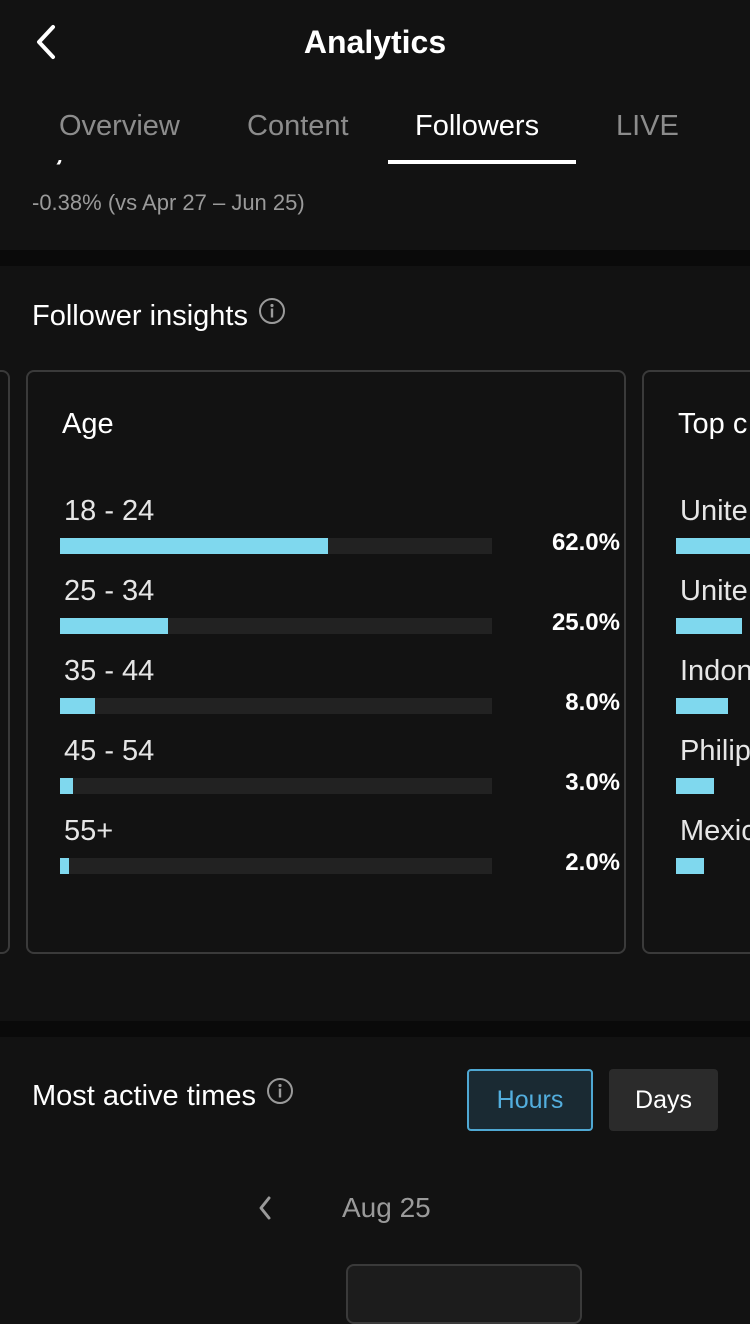 The width and height of the screenshot is (750, 1324). What do you see at coordinates (592, 862) in the screenshot?
I see `age-percentage: 2.0%` at bounding box center [592, 862].